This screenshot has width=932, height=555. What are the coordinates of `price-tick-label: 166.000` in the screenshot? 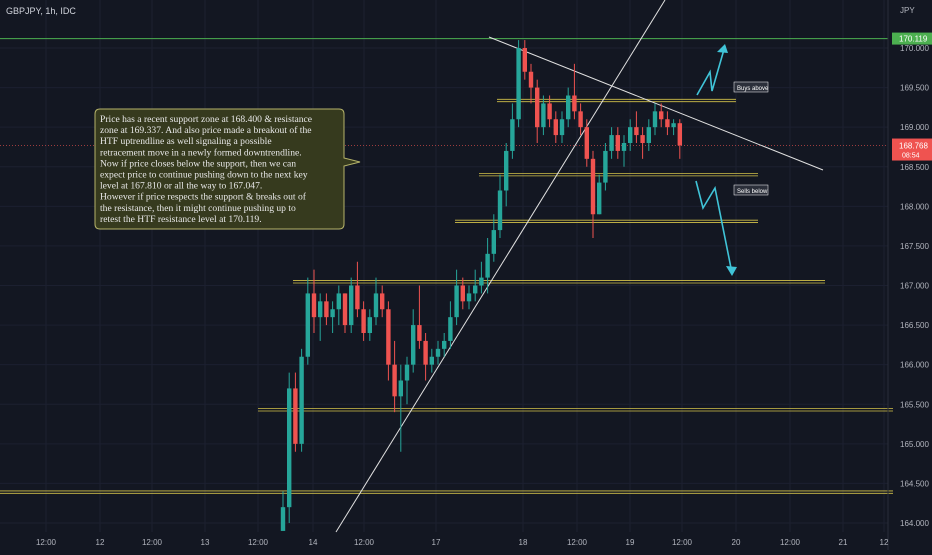 It's located at (914, 365).